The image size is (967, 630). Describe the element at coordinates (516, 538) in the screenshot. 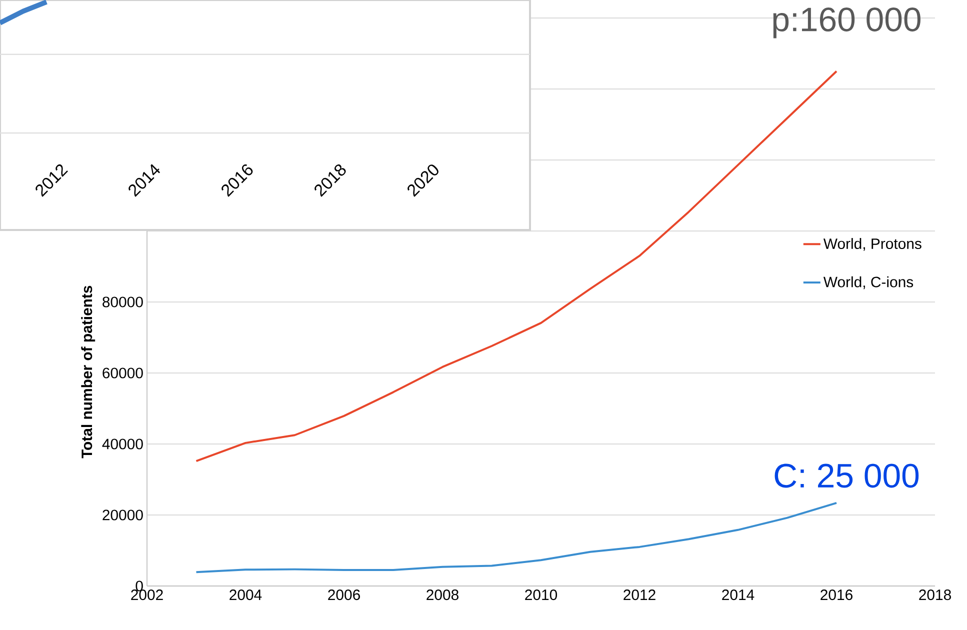

I see `line-series` at that location.